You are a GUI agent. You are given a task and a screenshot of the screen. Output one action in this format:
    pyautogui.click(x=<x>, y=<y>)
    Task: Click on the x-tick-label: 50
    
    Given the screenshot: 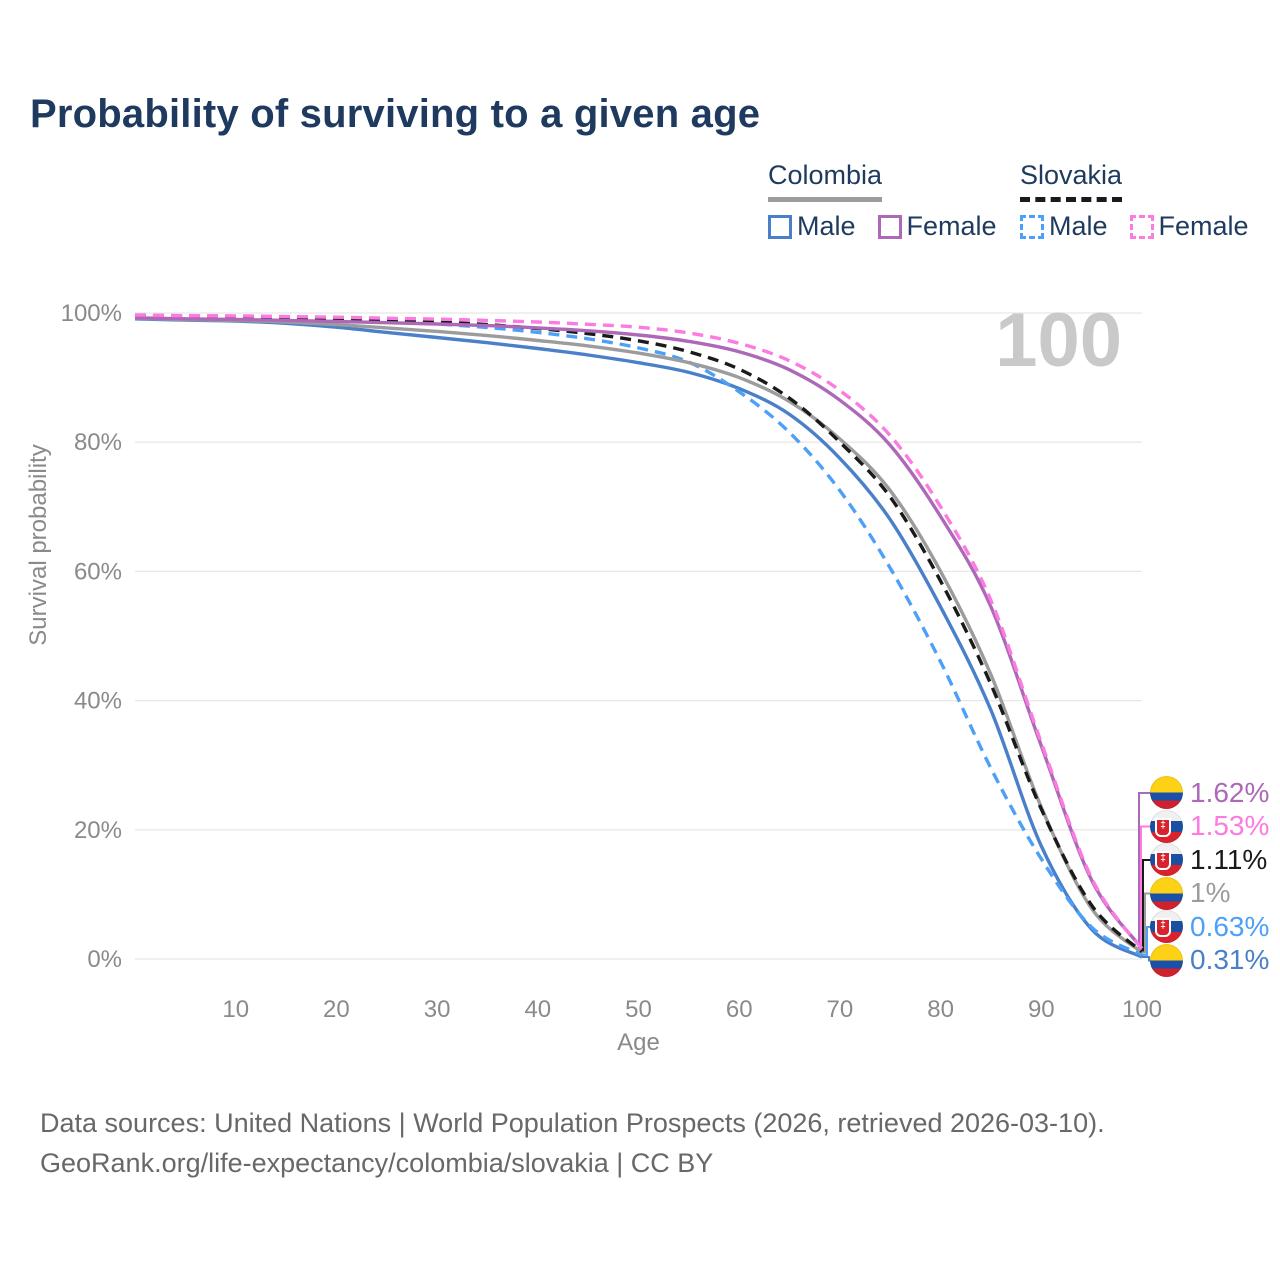 What is the action you would take?
    pyautogui.click(x=638, y=1009)
    